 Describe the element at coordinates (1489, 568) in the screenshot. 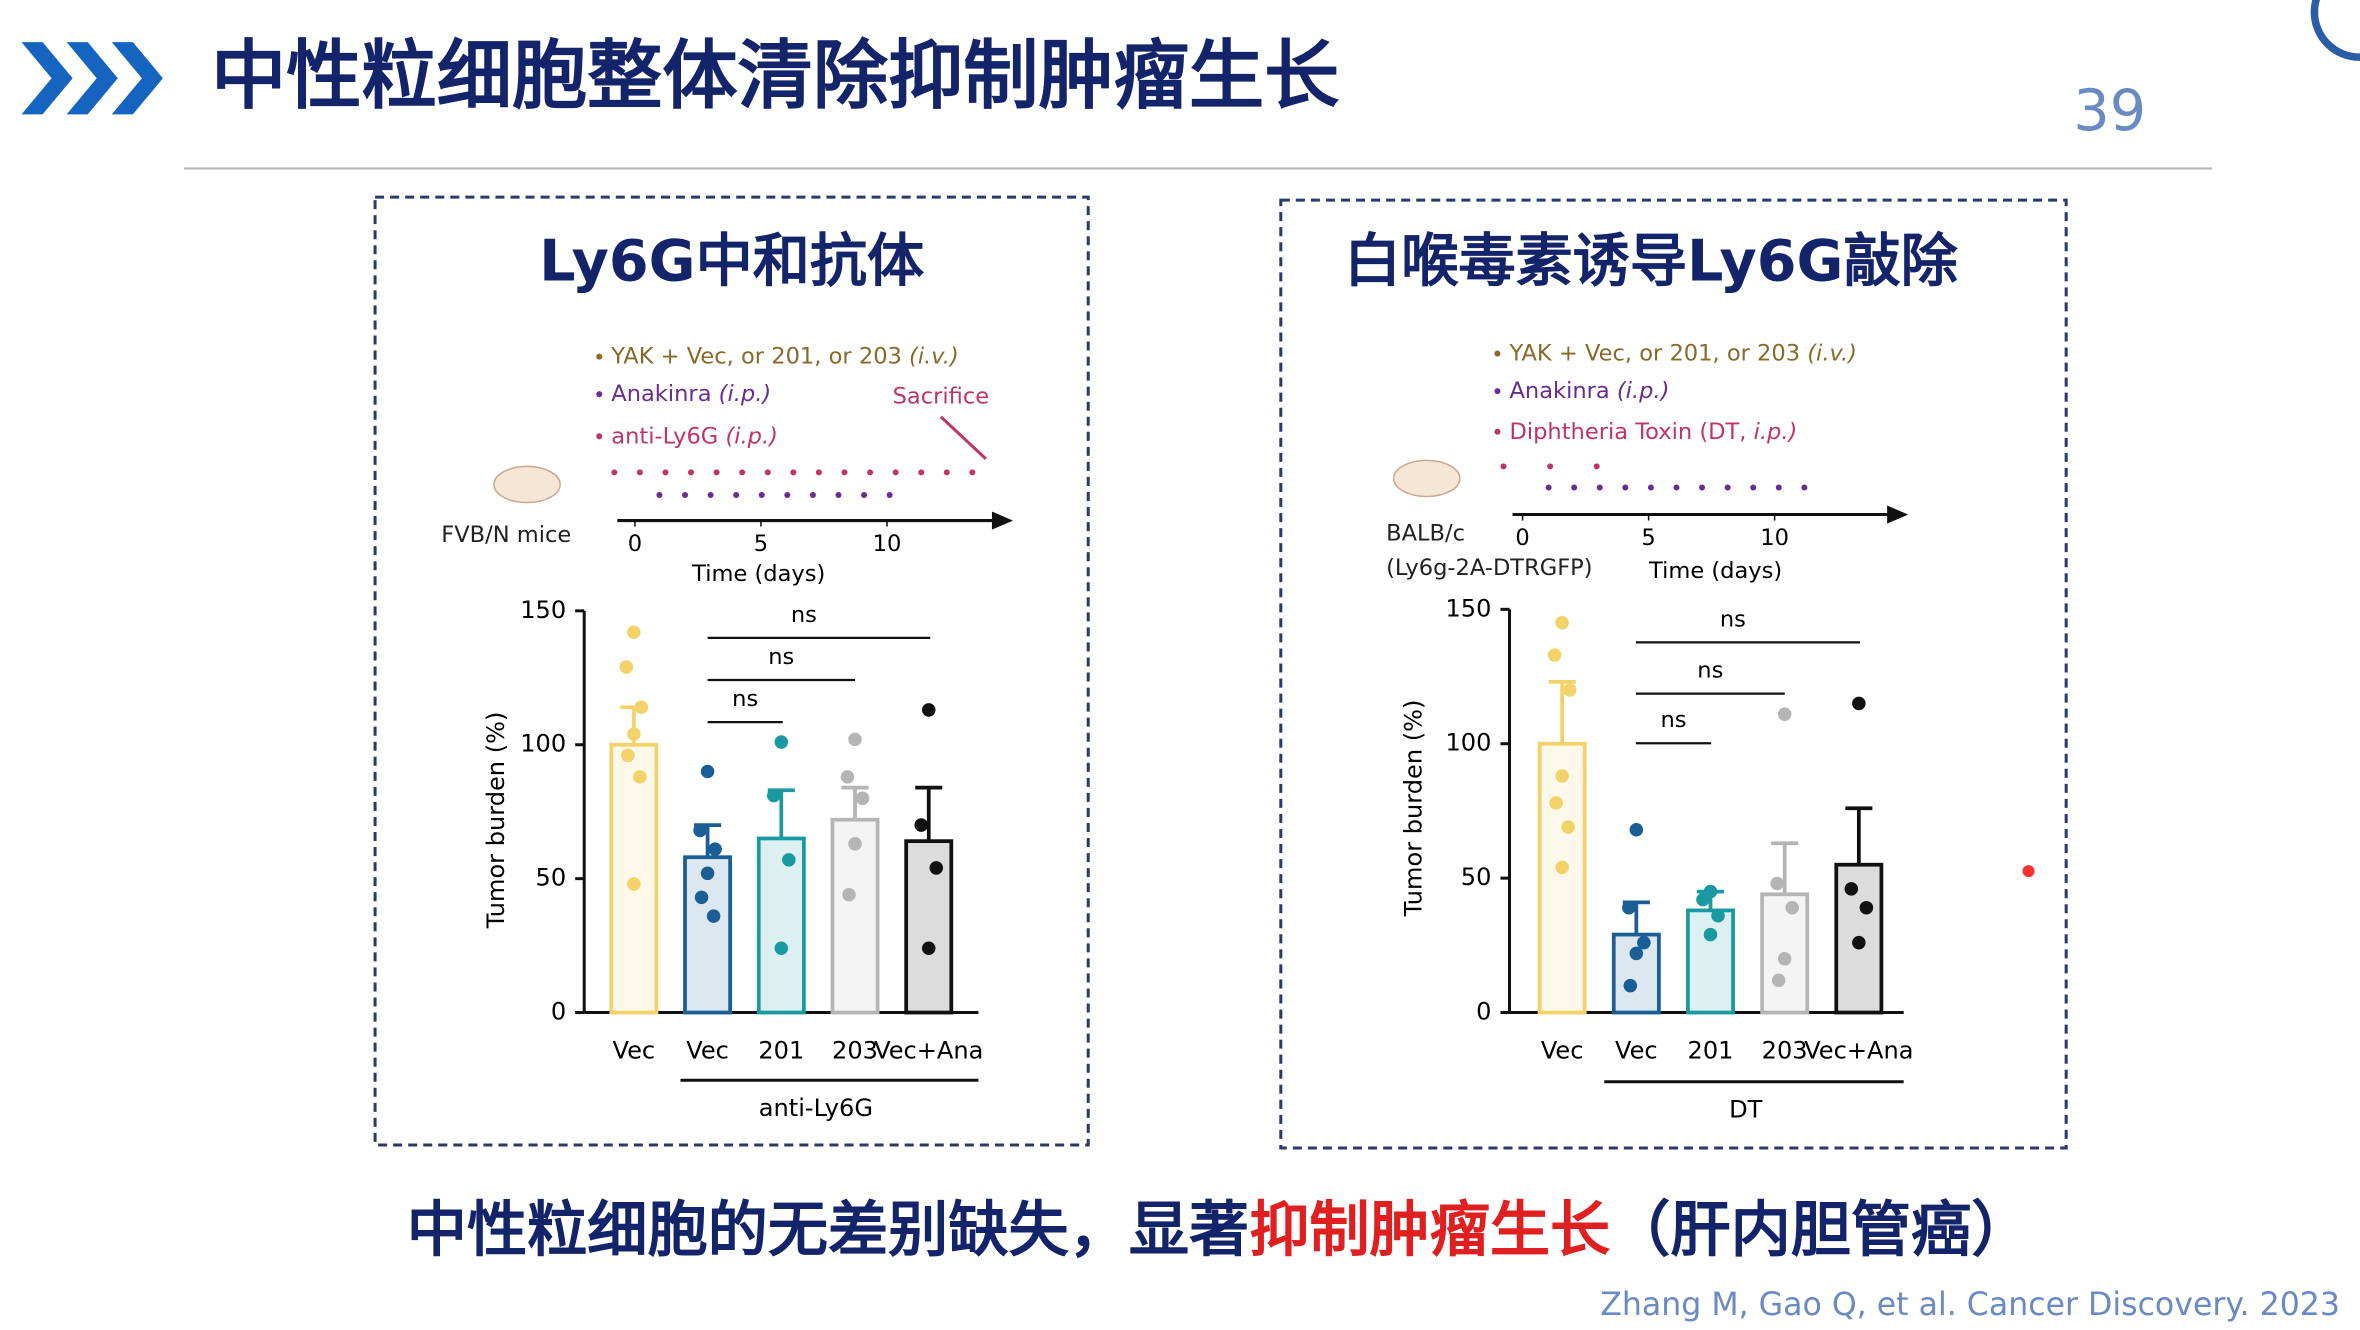

I see `mouse-label: (Ly6g-2A-DTRGFP)` at that location.